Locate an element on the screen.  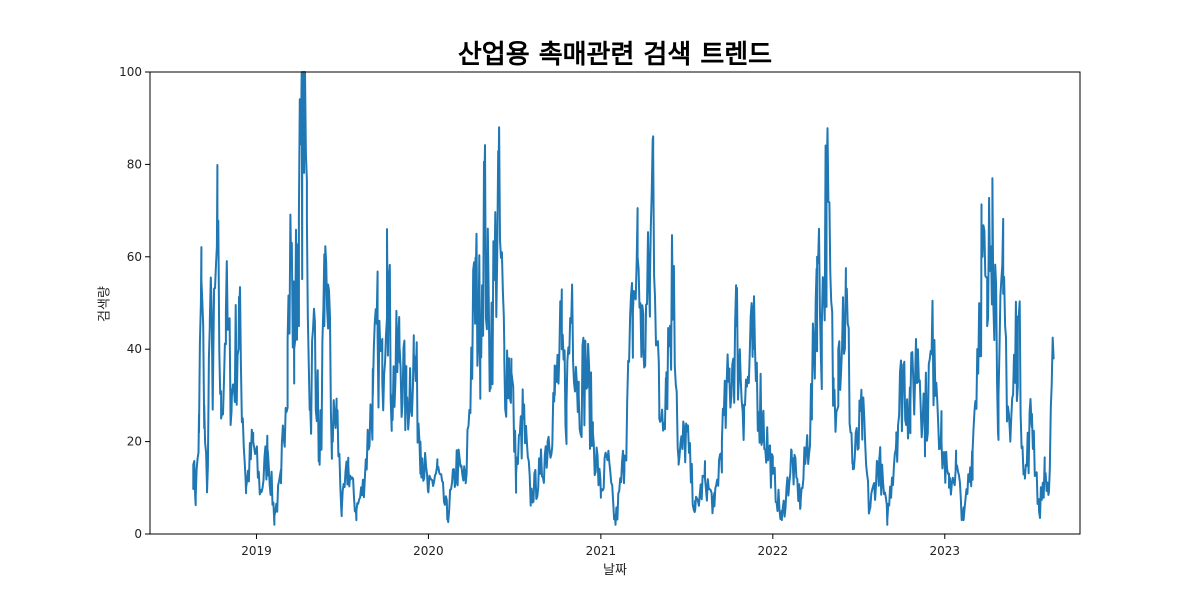
x-tick-label: 2019 is located at coordinates (256, 551).